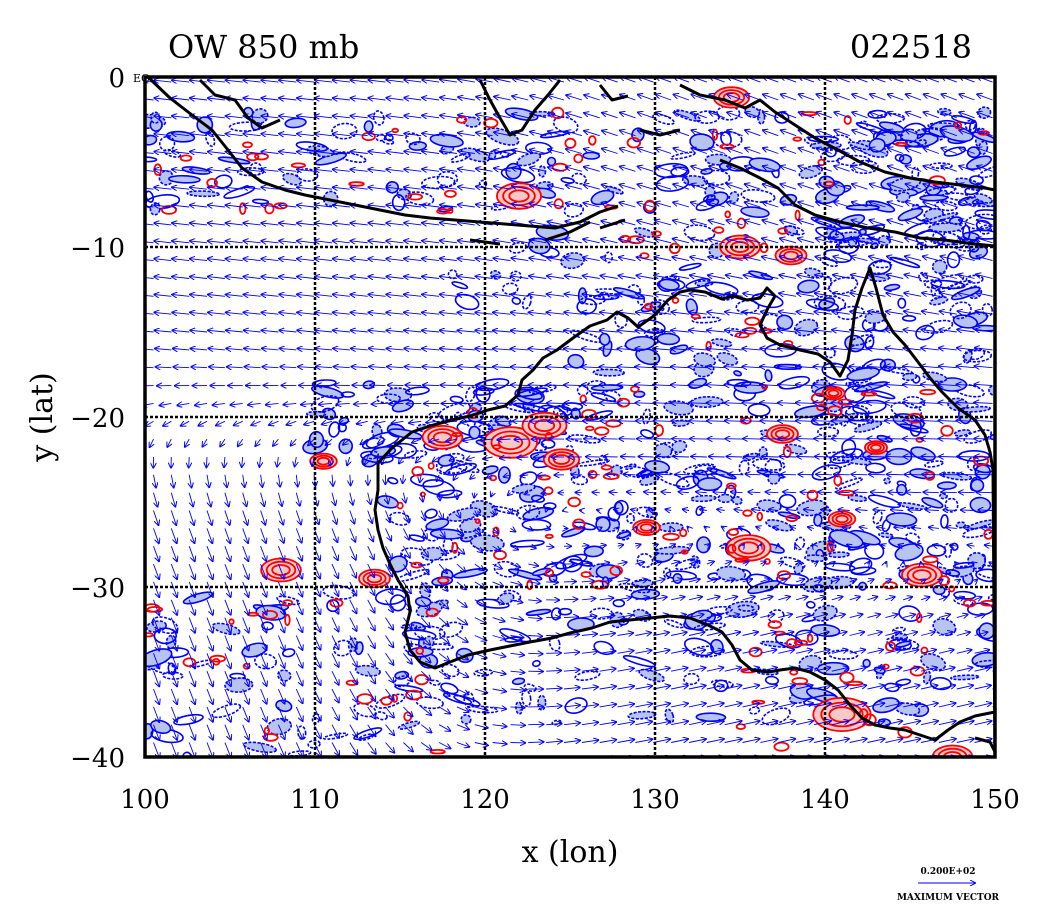  What do you see at coordinates (42, 417) in the screenshot?
I see `y-axis-label: y (lat)` at bounding box center [42, 417].